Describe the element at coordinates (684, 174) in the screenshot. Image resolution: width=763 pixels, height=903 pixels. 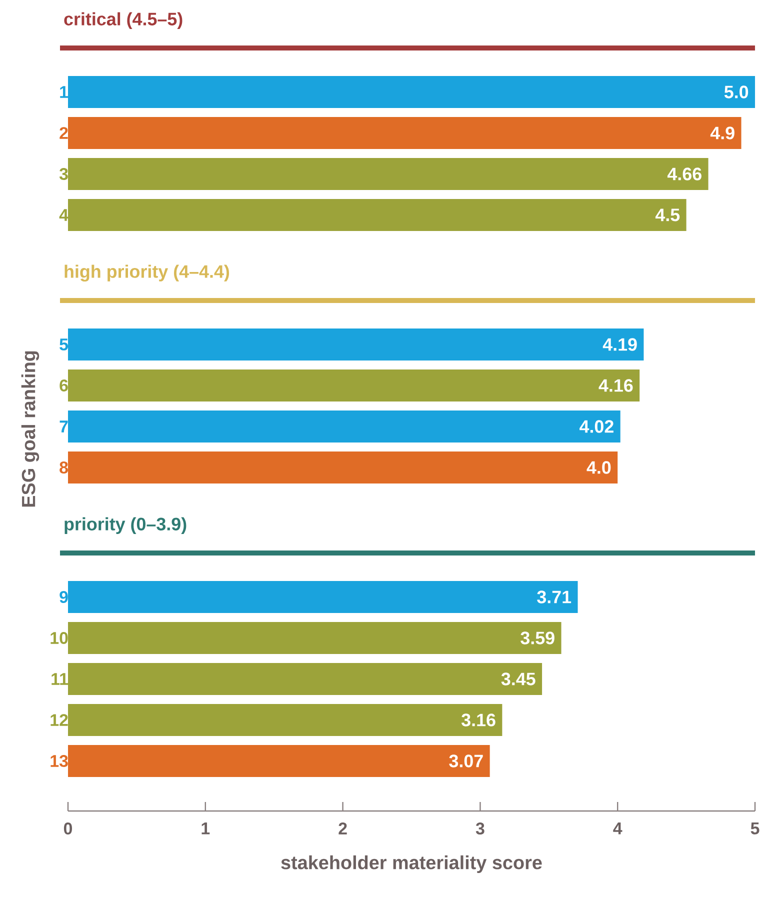
I see `data-label: 4.66` at that location.